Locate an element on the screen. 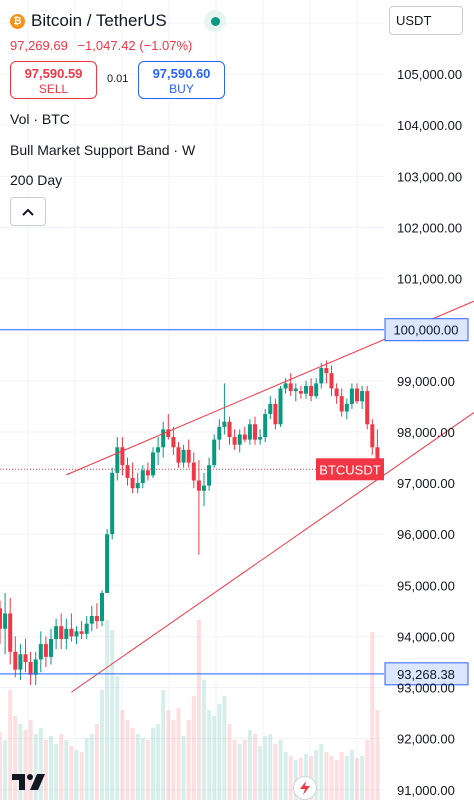  buy-price: 97,590.60 is located at coordinates (181, 73).